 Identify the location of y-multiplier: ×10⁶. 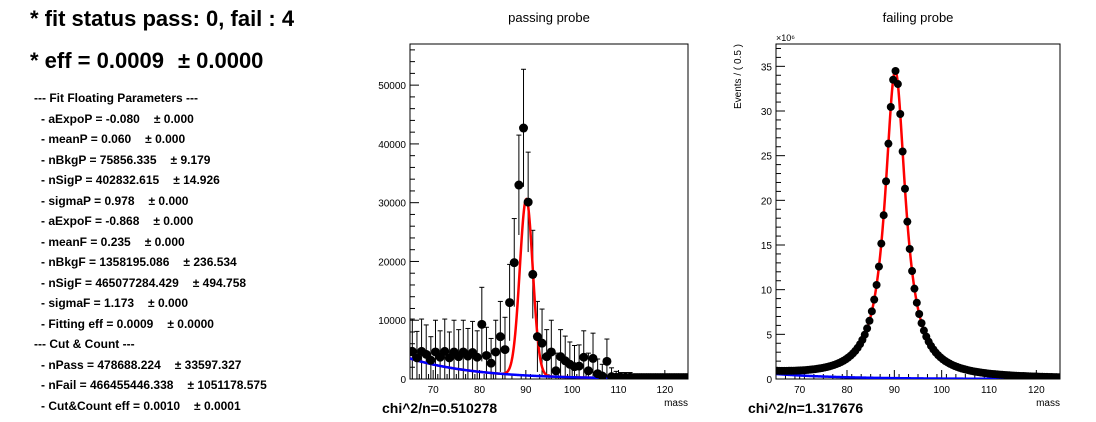
(785, 38).